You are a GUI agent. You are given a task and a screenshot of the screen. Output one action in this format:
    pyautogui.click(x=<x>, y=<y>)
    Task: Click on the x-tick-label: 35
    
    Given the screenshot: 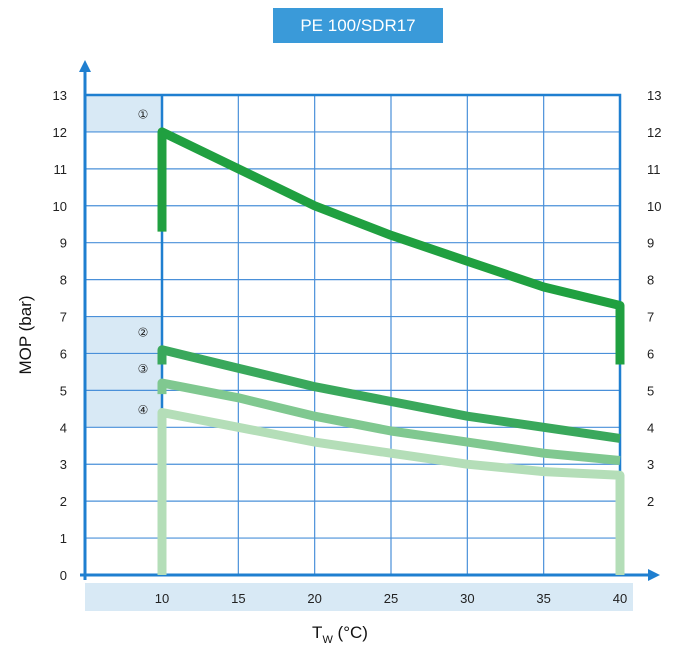 What is the action you would take?
    pyautogui.click(x=543, y=598)
    